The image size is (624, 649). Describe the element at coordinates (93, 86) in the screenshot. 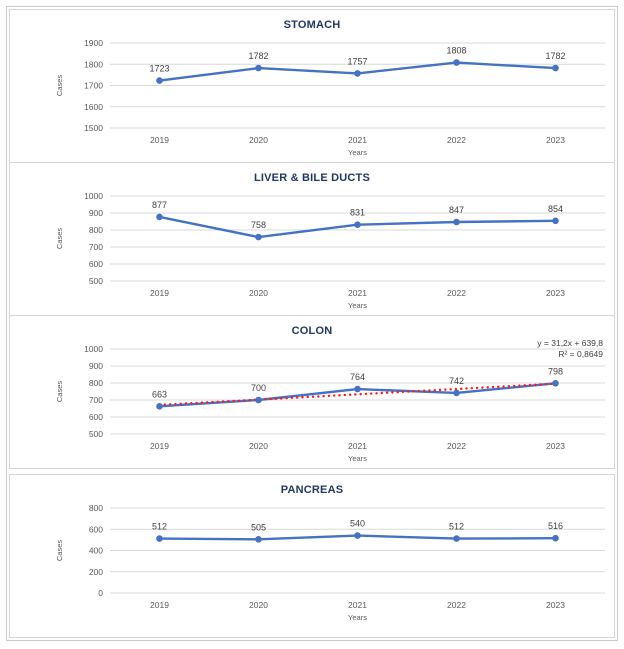

I see `y-tick-label: 1700` at that location.